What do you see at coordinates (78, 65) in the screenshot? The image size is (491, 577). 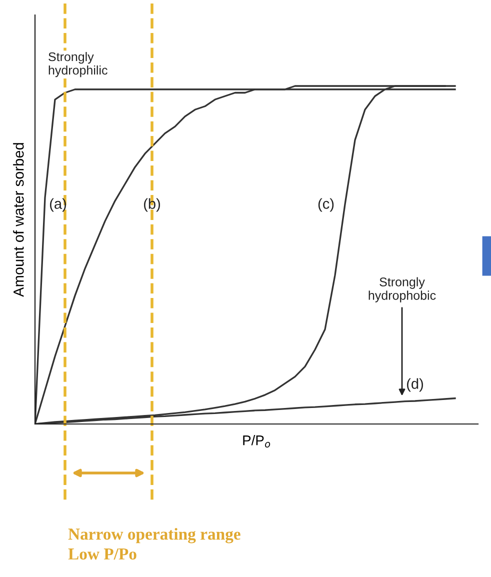 I see `text: Strongly hydrophilic` at bounding box center [78, 65].